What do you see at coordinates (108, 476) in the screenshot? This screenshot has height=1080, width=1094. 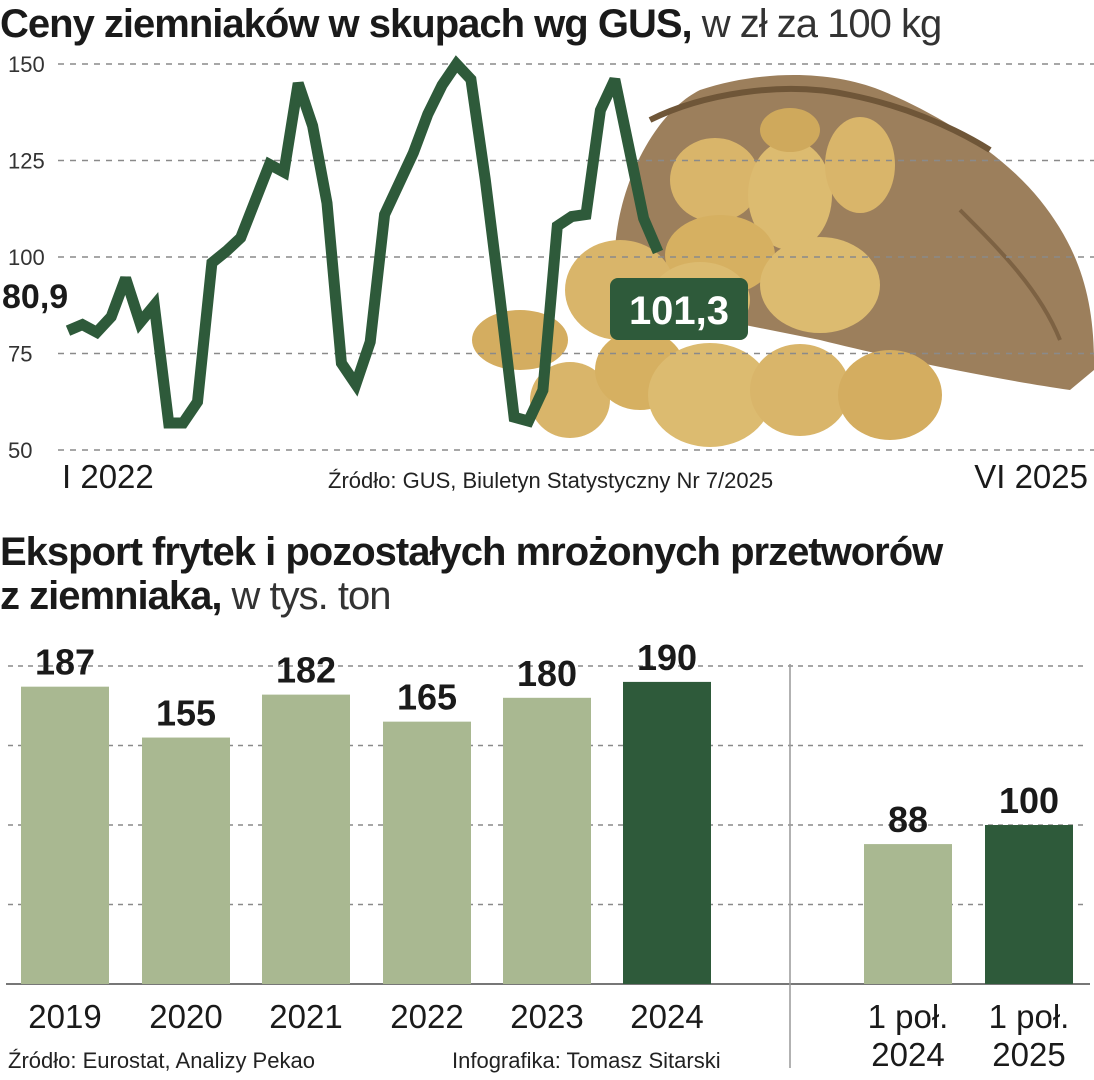 I see `x-start-label: I 2022` at bounding box center [108, 476].